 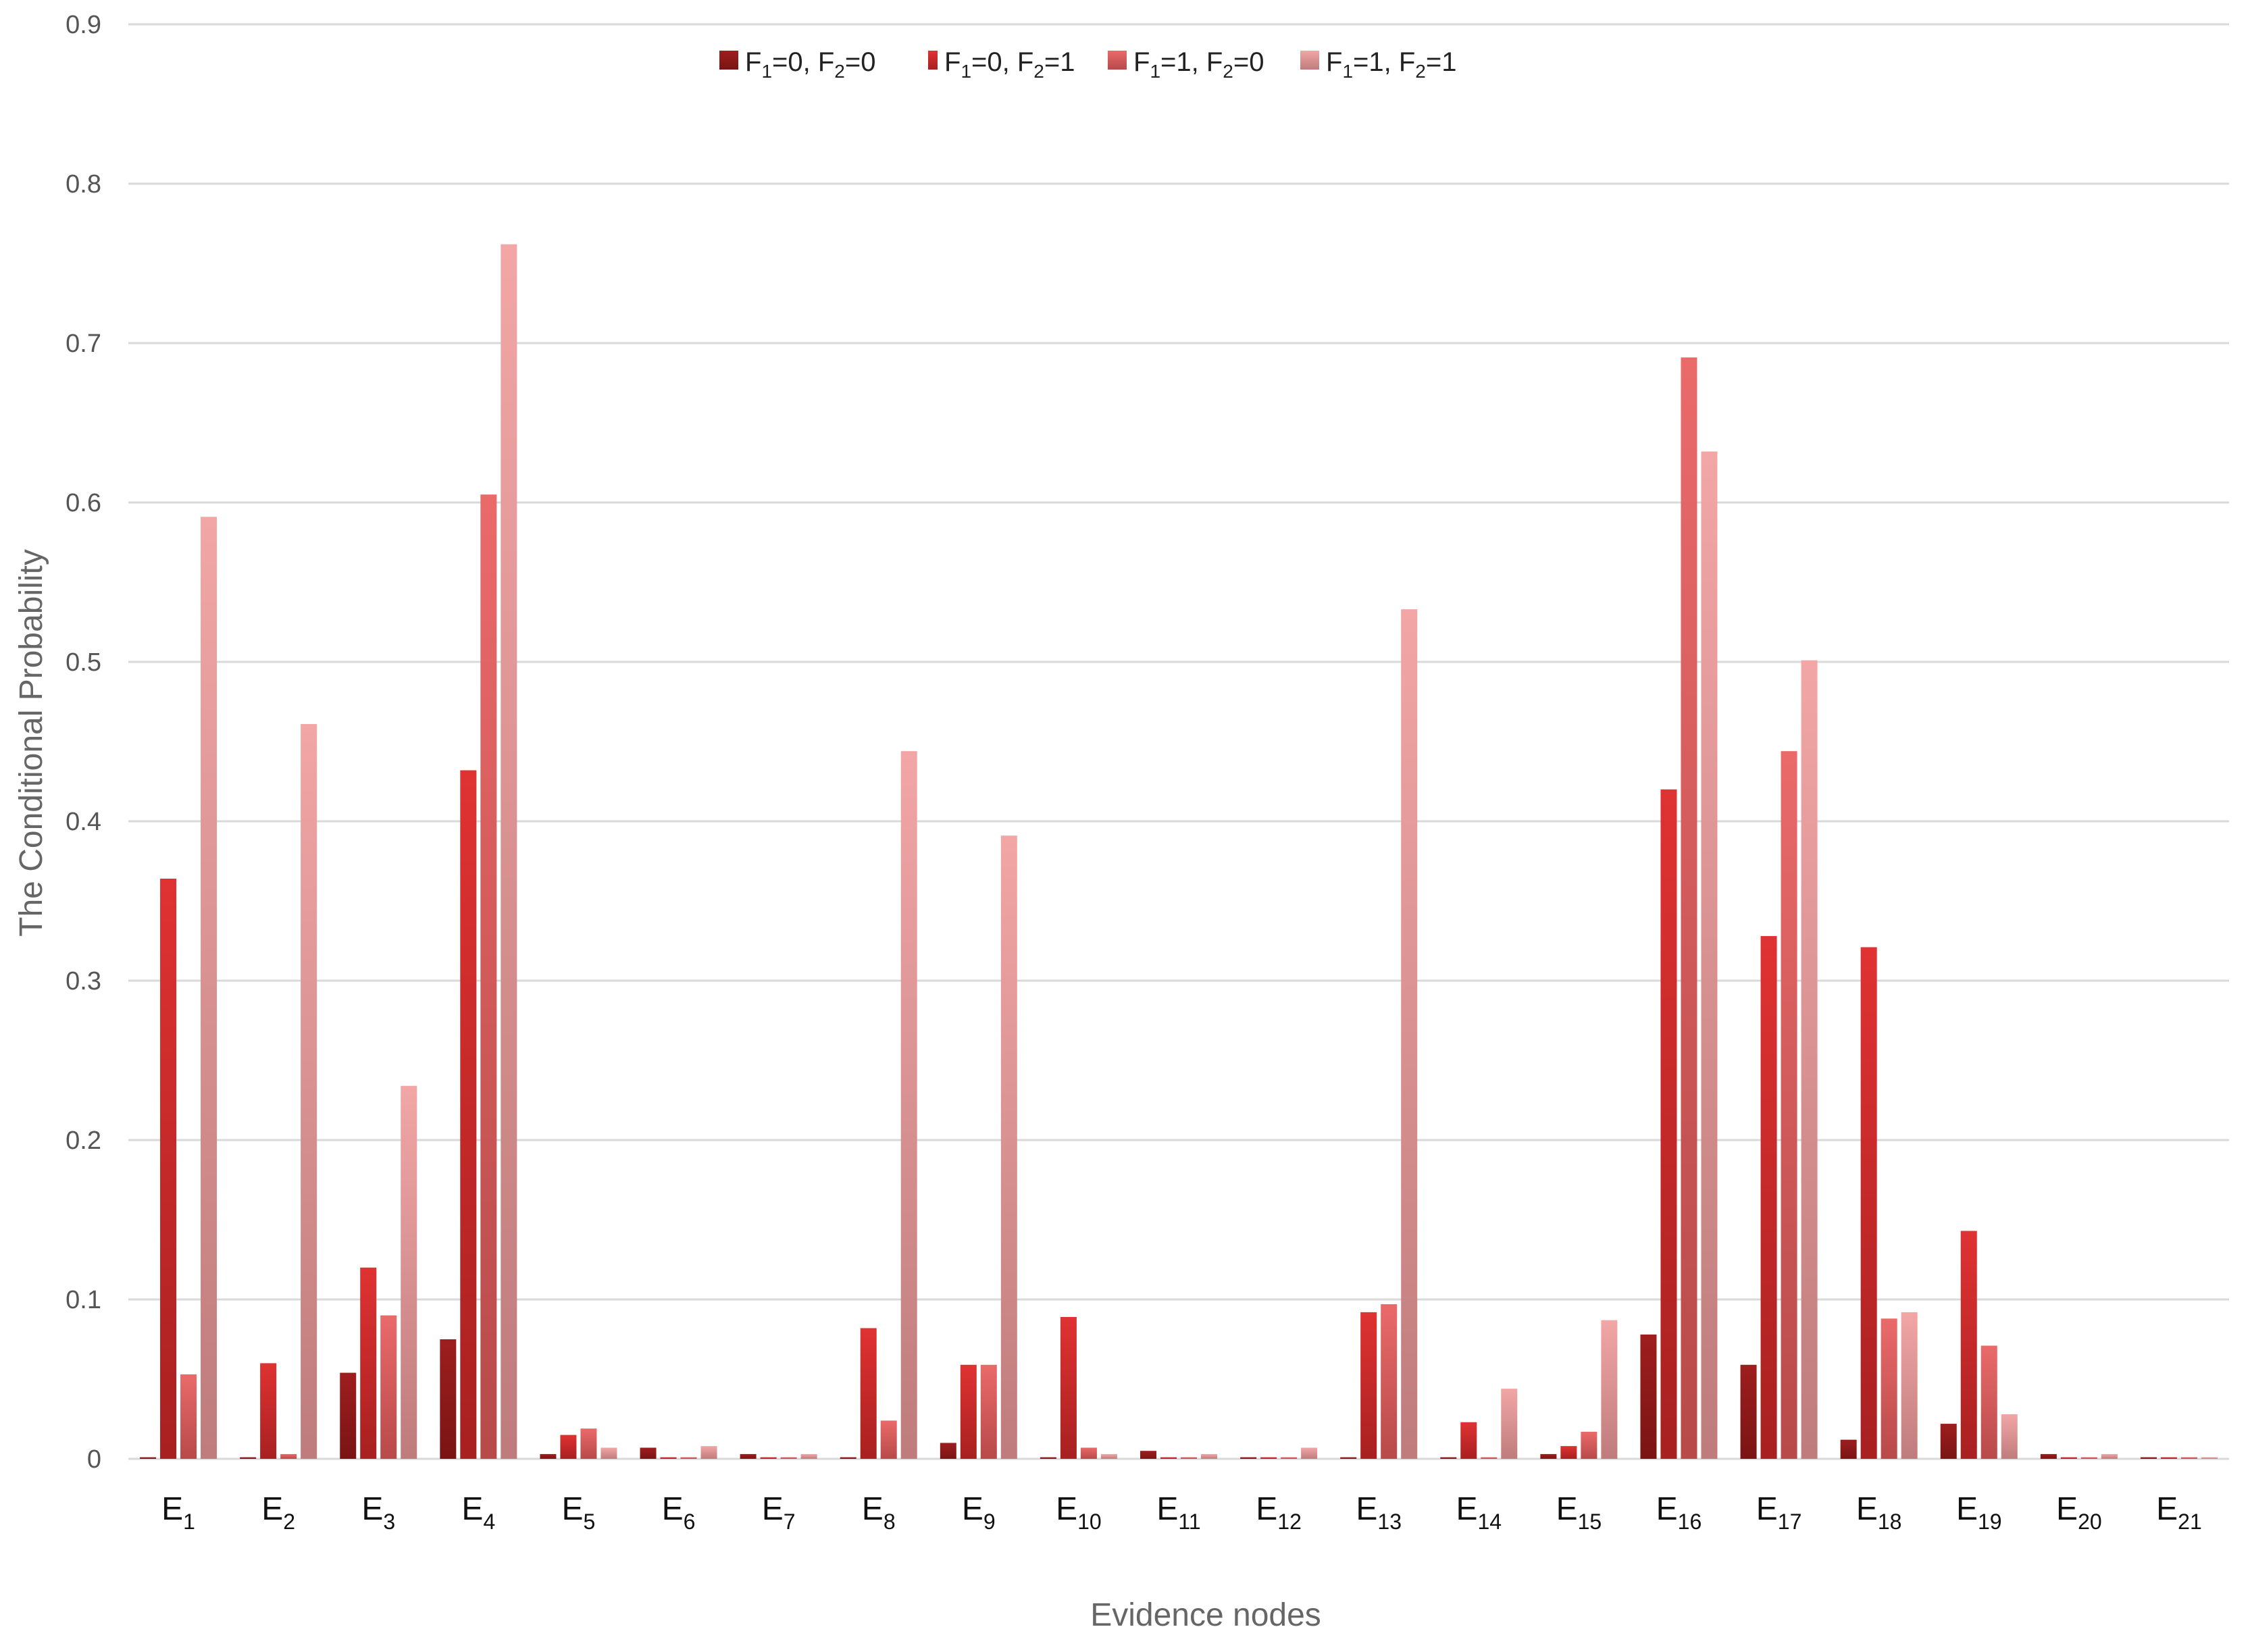 I want to click on bar-series-1-E21, so click(x=2148, y=1458).